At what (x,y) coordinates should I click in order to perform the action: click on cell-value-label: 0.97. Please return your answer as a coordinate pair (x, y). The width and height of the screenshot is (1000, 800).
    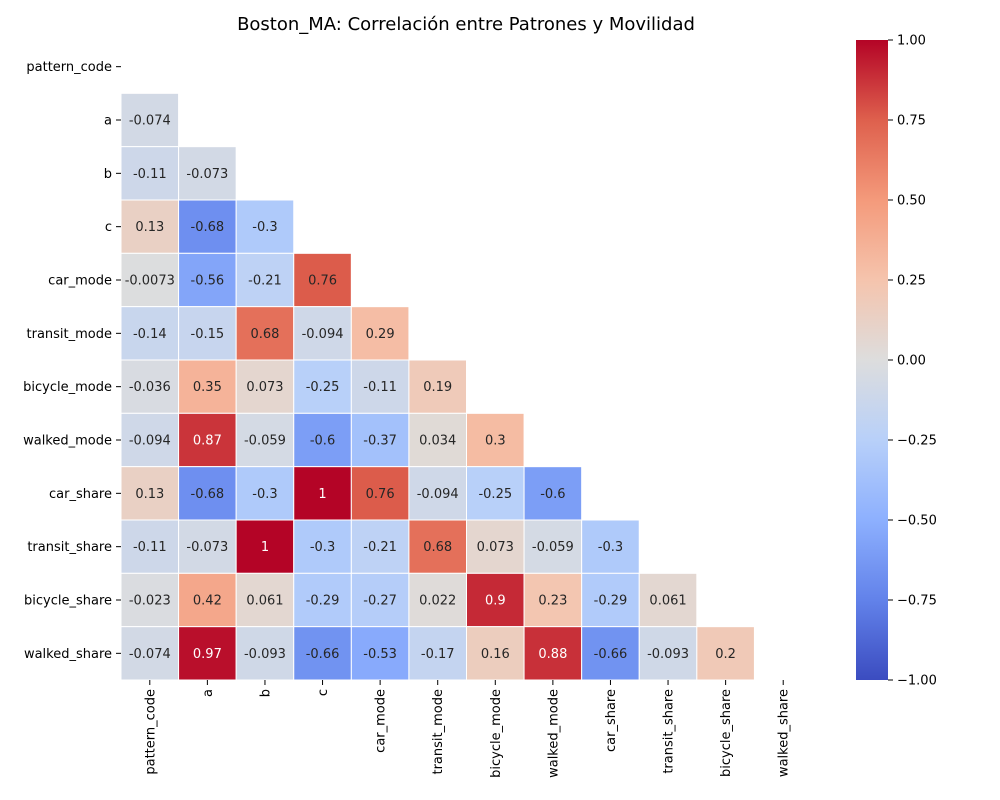
    Looking at the image, I should click on (207, 654).